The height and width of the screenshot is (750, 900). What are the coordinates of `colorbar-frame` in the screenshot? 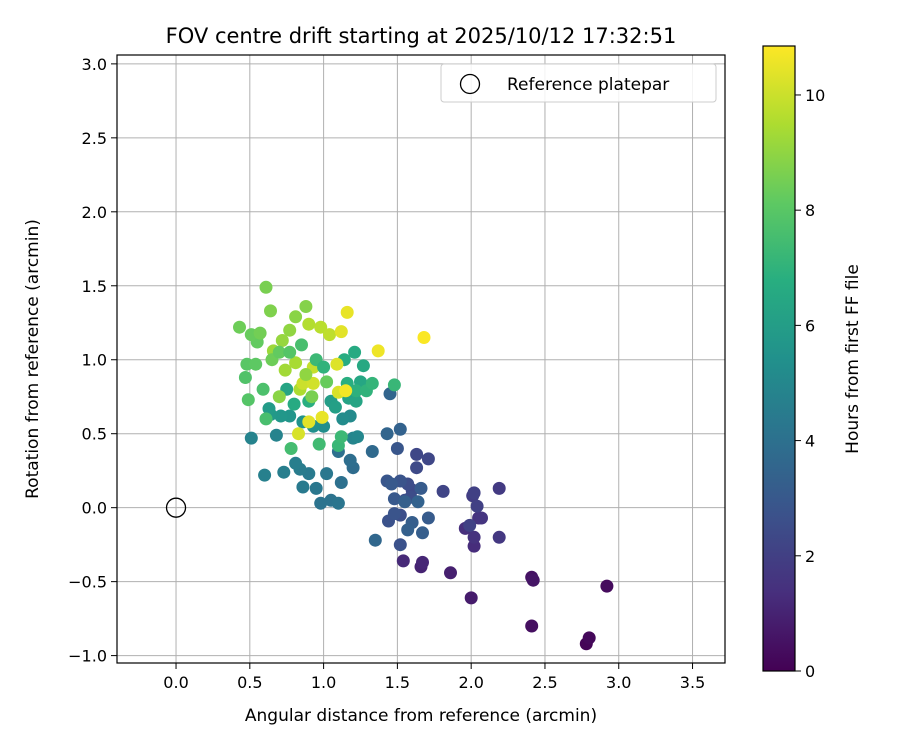 It's located at (779, 358).